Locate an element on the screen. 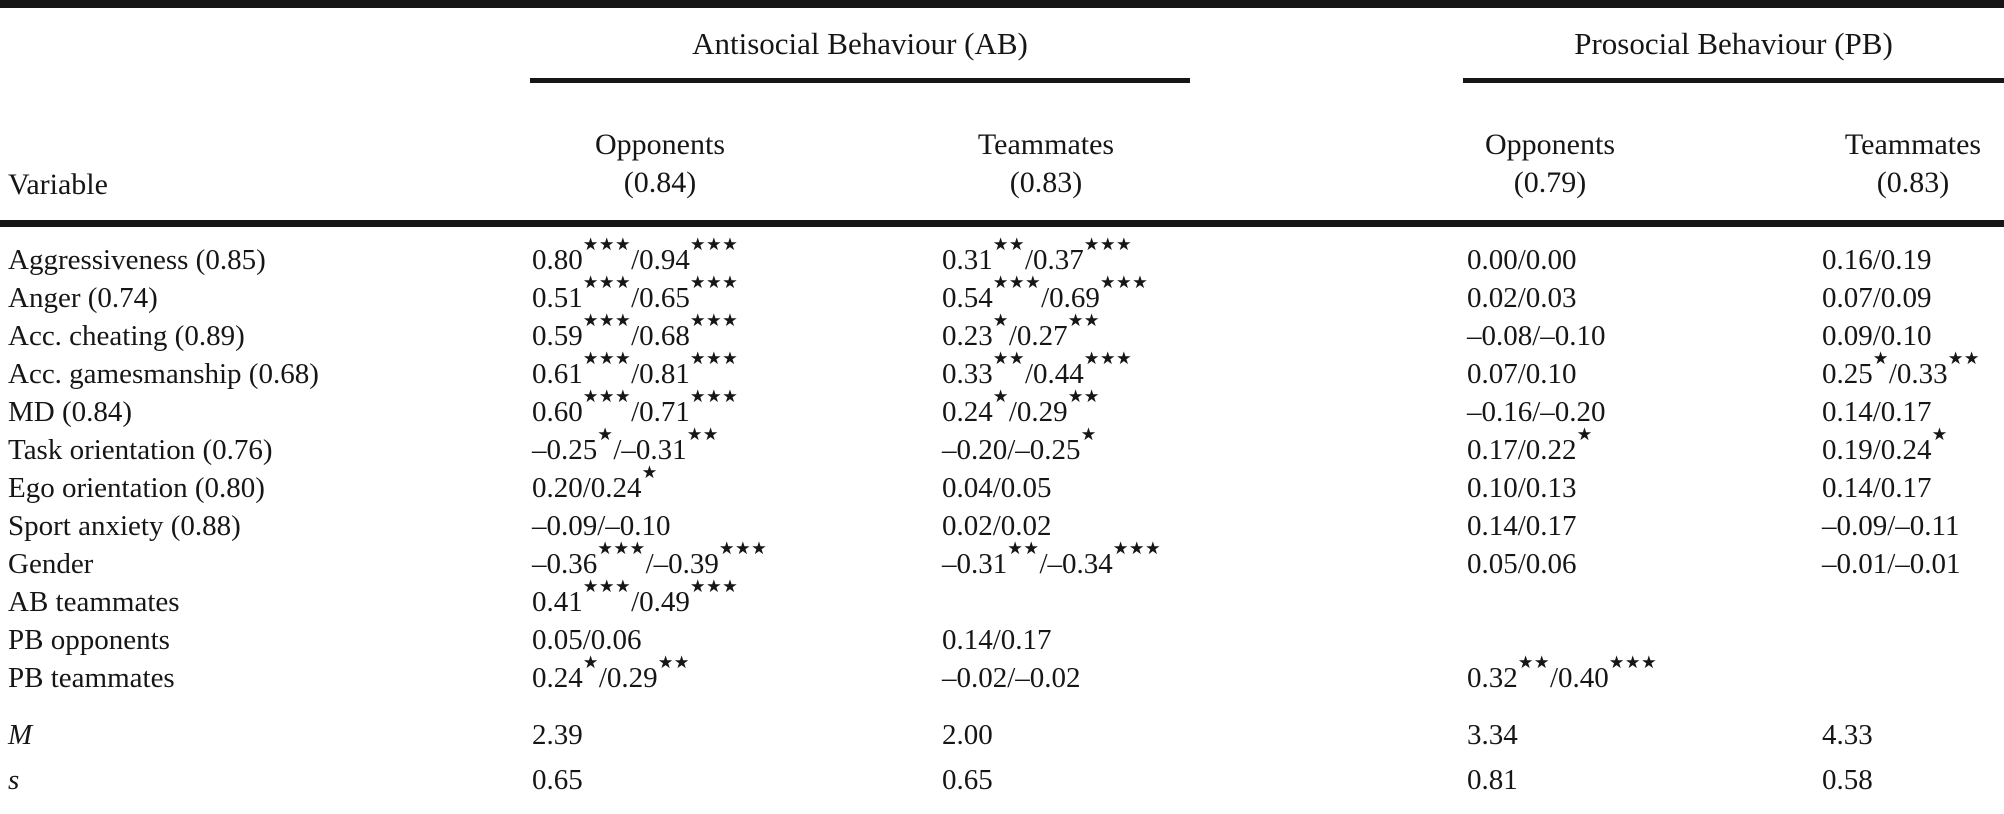 Image resolution: width=2004 pixels, height=814 pixels. correlation-cell: 0.16/0.19 is located at coordinates (1877, 259).